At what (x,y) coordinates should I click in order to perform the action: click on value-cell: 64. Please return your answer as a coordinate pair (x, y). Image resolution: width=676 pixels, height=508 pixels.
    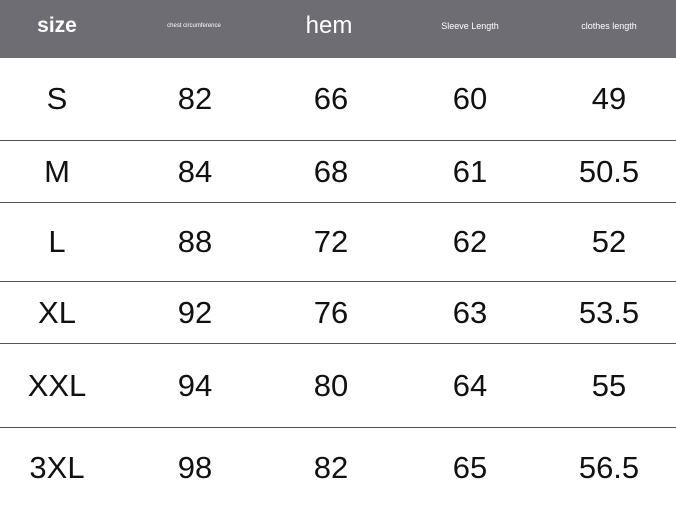
    Looking at the image, I should click on (470, 385).